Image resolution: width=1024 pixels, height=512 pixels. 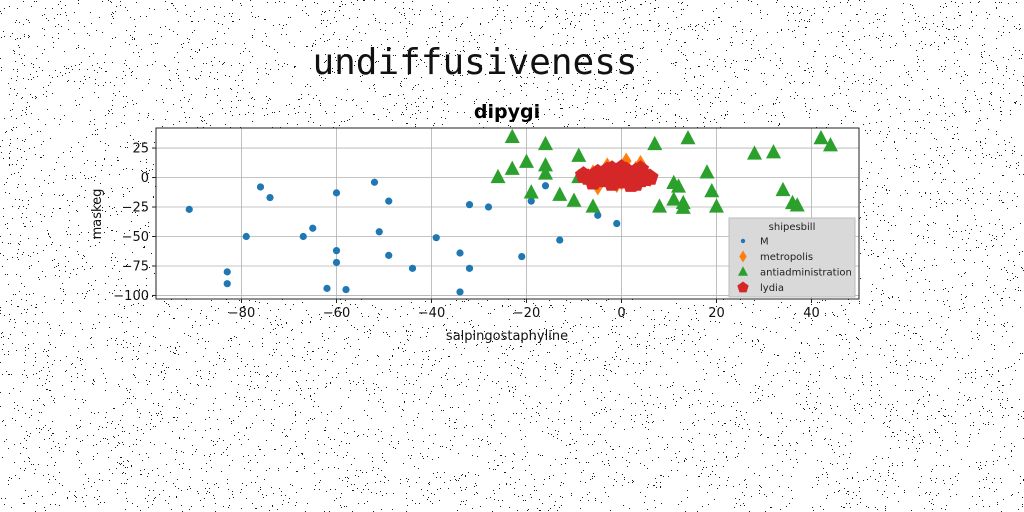 What do you see at coordinates (621, 313) in the screenshot?
I see `x-tick-label: 0` at bounding box center [621, 313].